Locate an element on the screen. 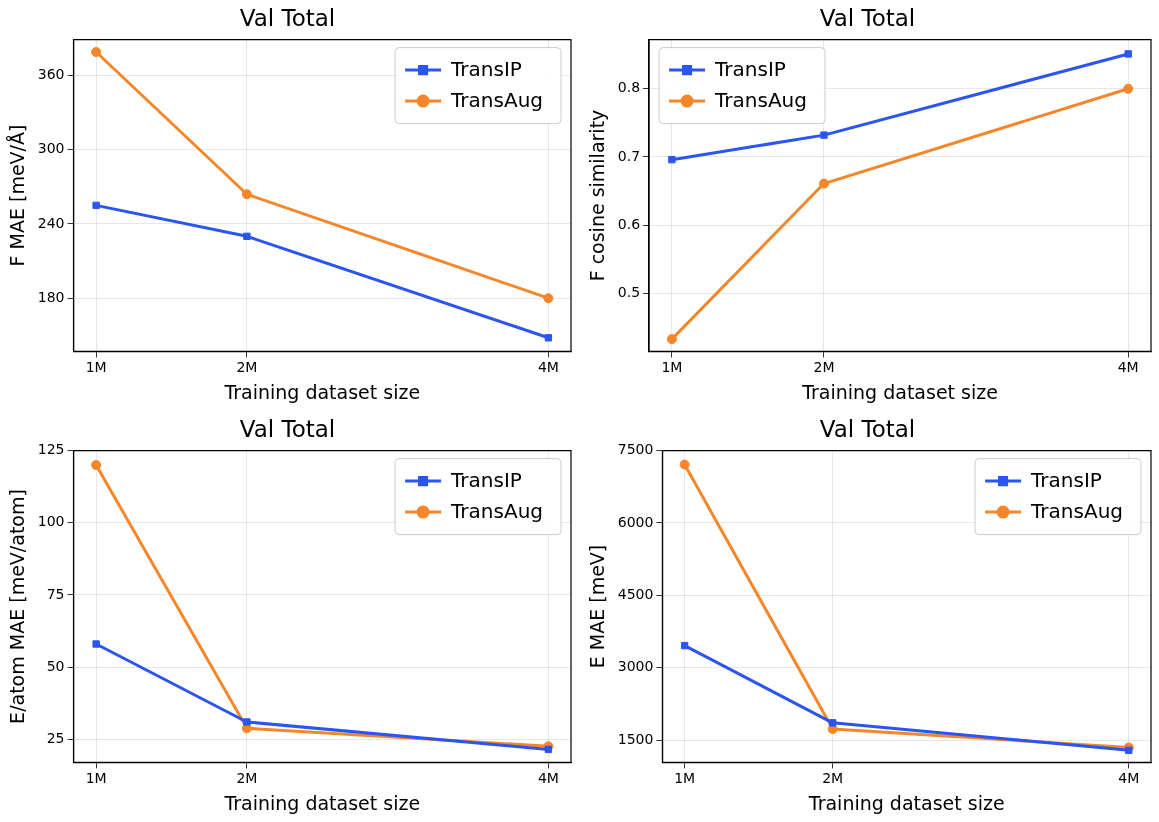 Image resolution: width=1159 pixels, height=822 pixels. y-tick-label: 0.7 is located at coordinates (629, 155).